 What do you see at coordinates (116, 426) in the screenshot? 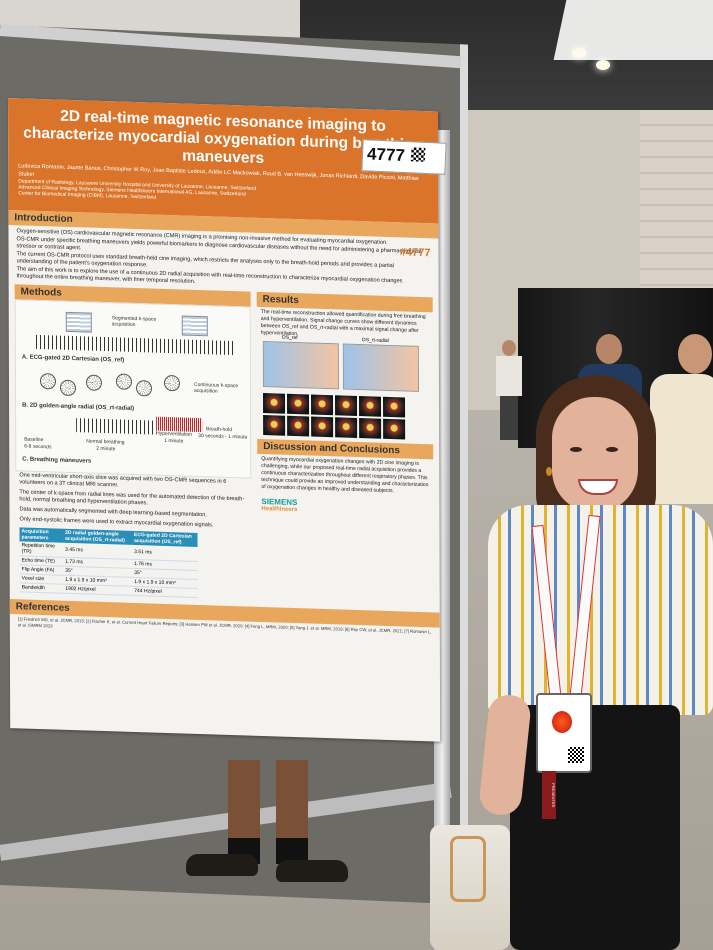
I see `breathing-trace` at bounding box center [116, 426].